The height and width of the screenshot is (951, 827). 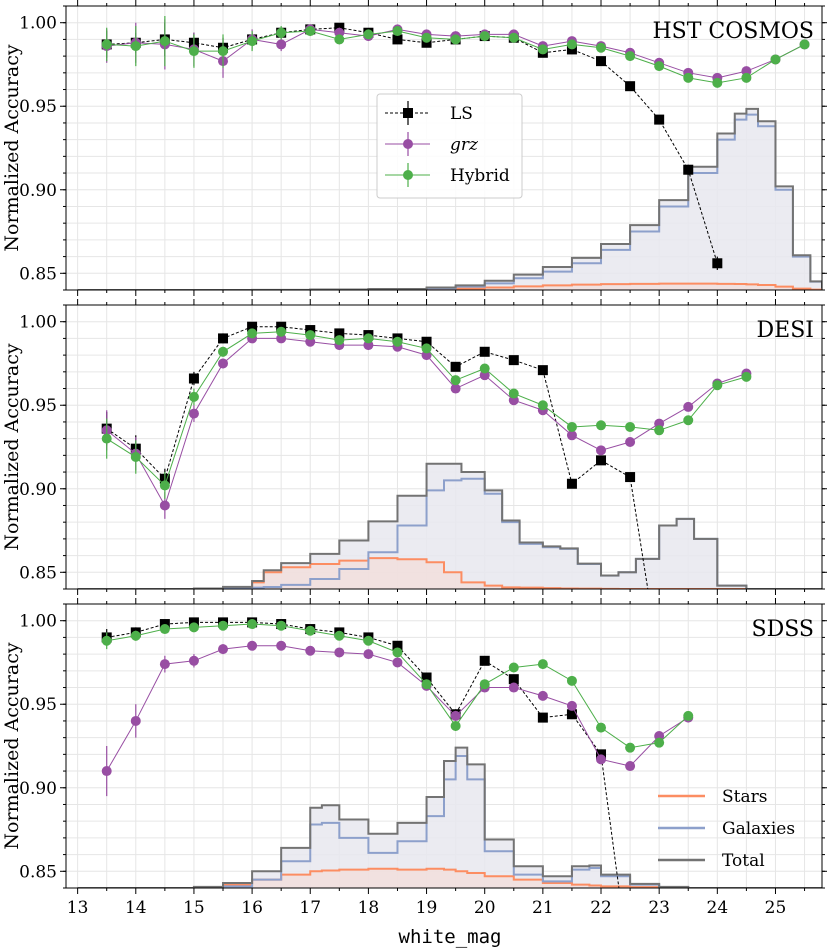 I want to click on panel-title: HST COSMOS, so click(x=734, y=31).